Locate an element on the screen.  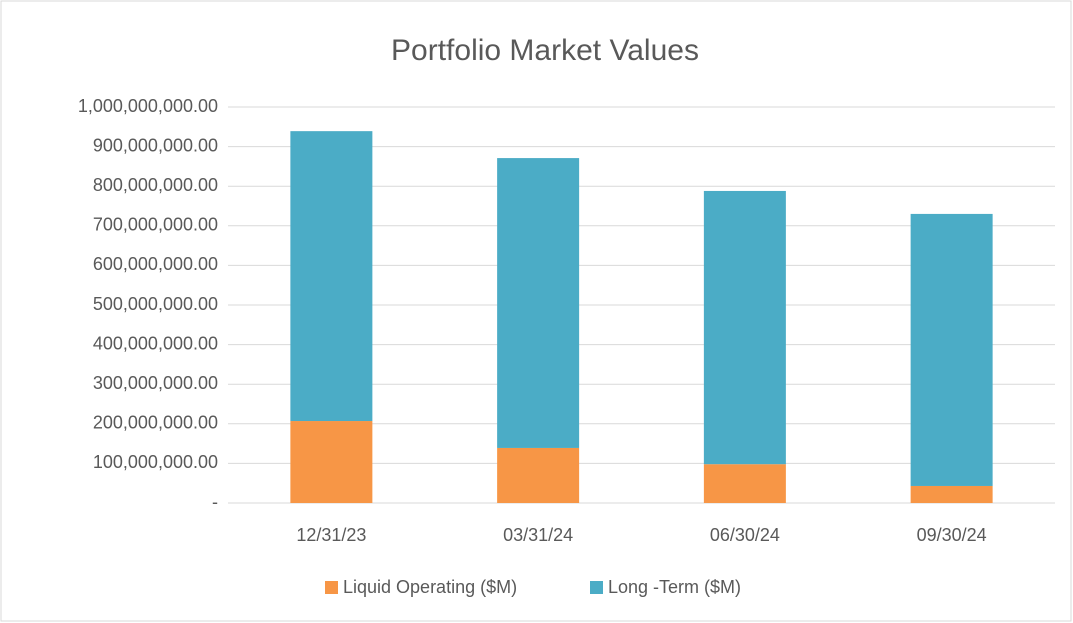
y-tick-label: 600,000,000.00 is located at coordinates (155, 264).